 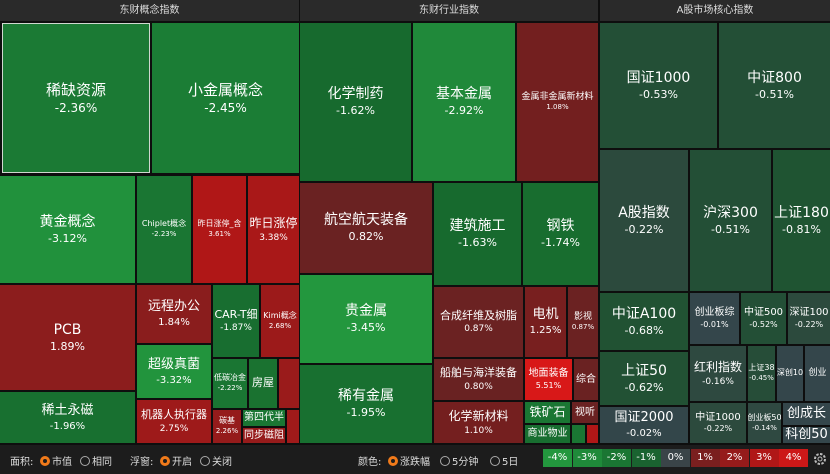 What do you see at coordinates (548, 379) in the screenshot?
I see `tile: 地面装备 5.51%` at bounding box center [548, 379].